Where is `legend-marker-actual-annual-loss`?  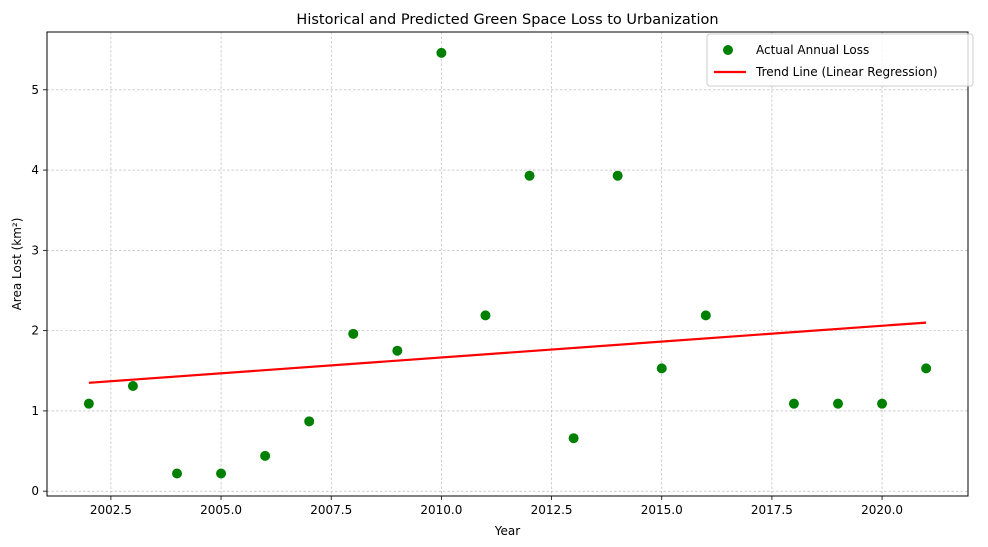
legend-marker-actual-annual-loss is located at coordinates (728, 50).